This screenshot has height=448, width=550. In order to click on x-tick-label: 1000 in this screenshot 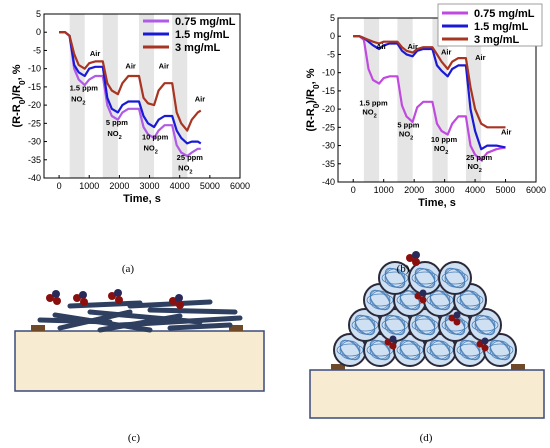, I will do `click(384, 190)`.